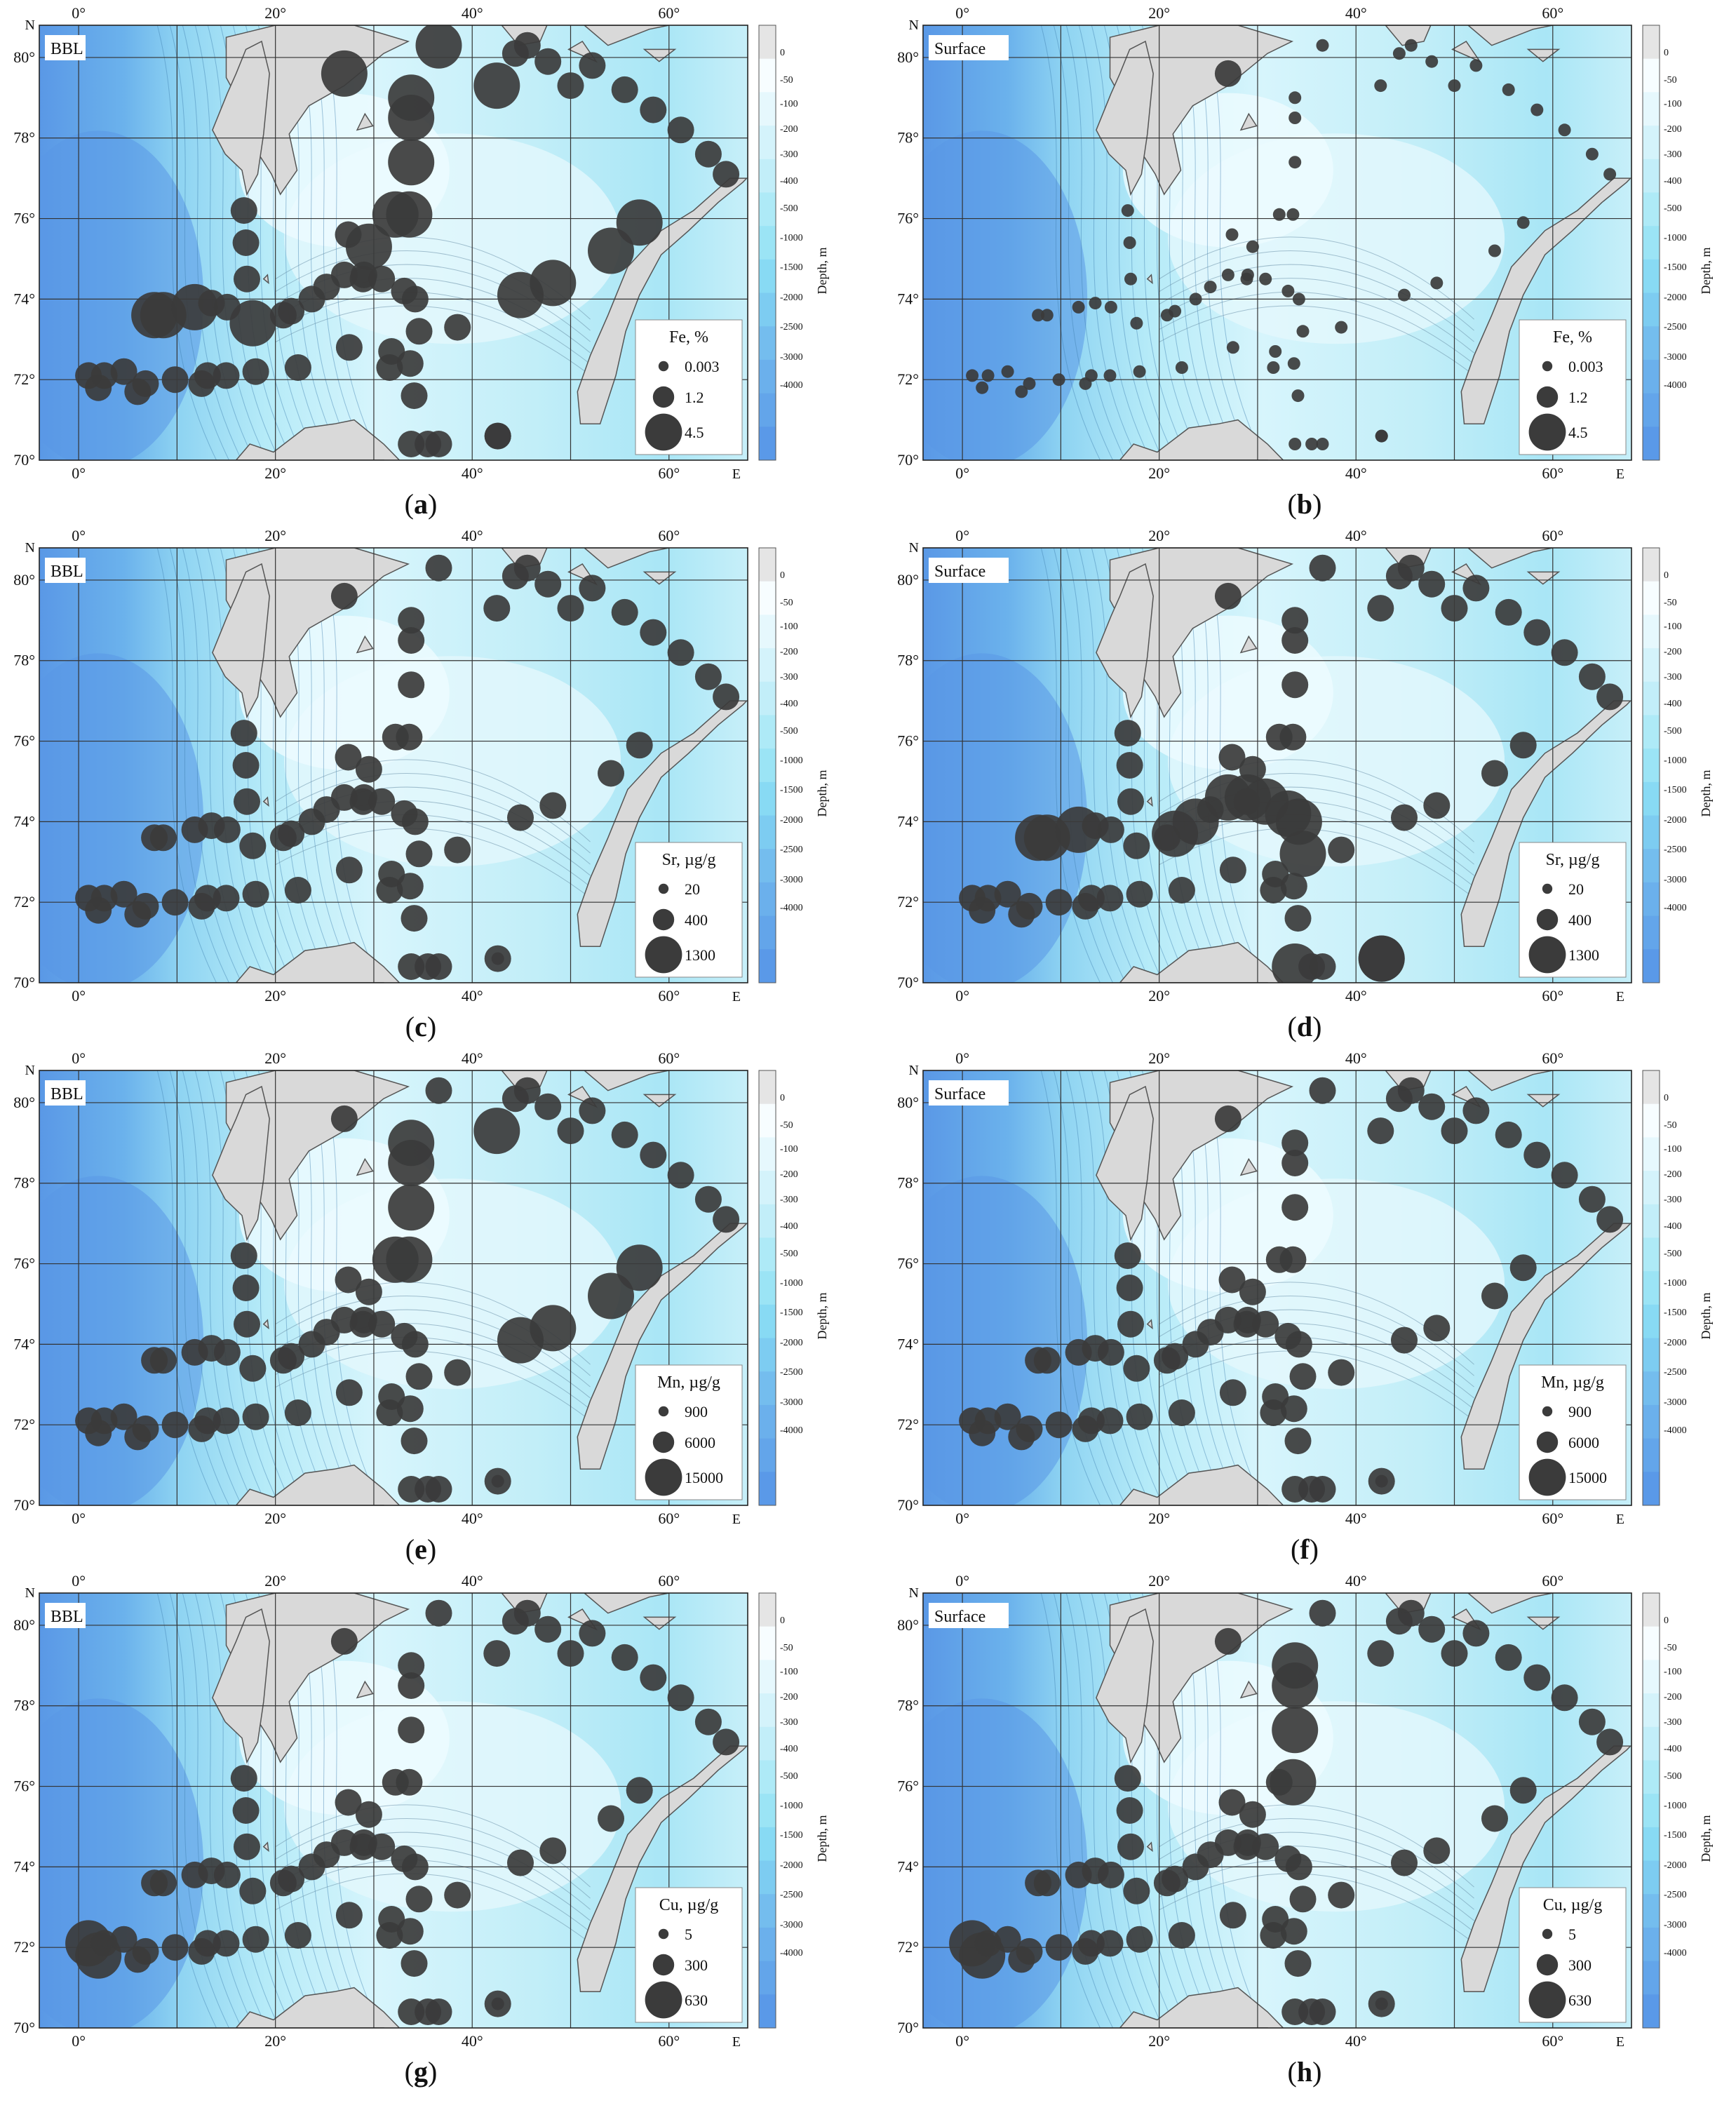 The height and width of the screenshot is (2103, 1736). What do you see at coordinates (1675, 1431) in the screenshot?
I see `depth-tick-label: -4000` at bounding box center [1675, 1431].